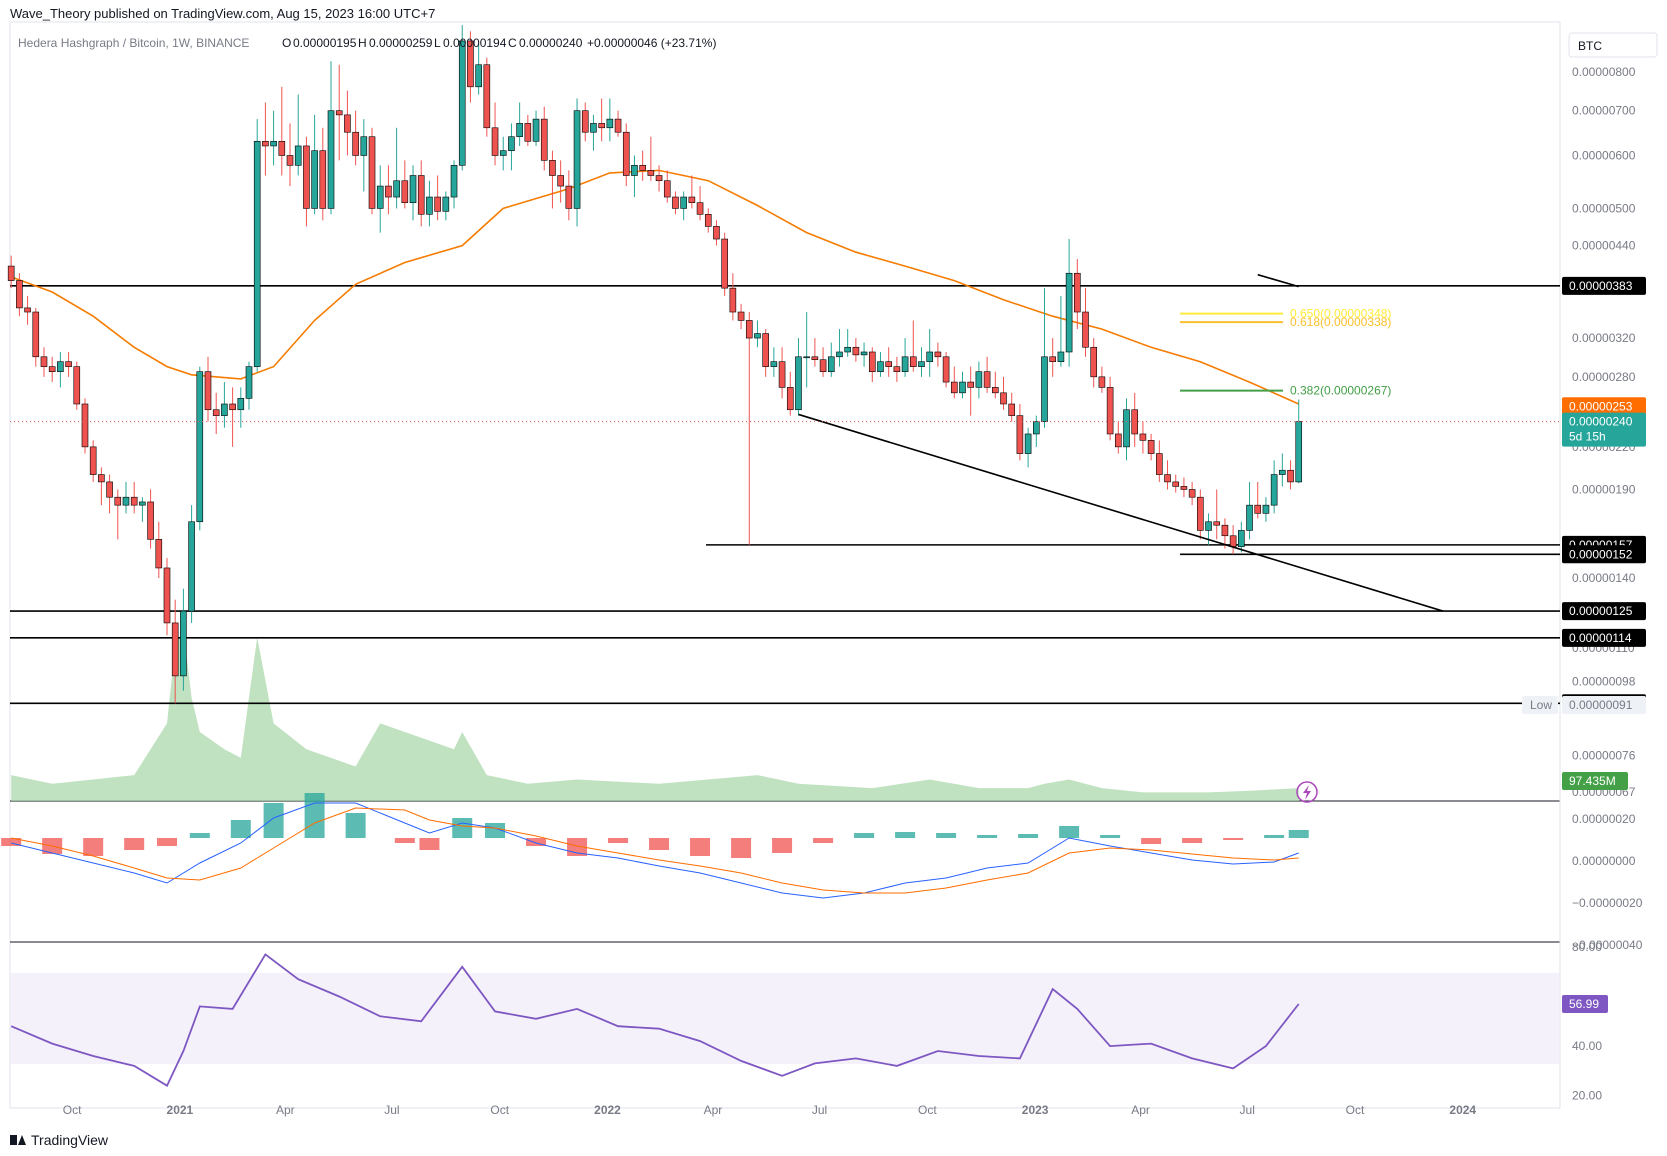  I want to click on low-label-bg, so click(1540, 705).